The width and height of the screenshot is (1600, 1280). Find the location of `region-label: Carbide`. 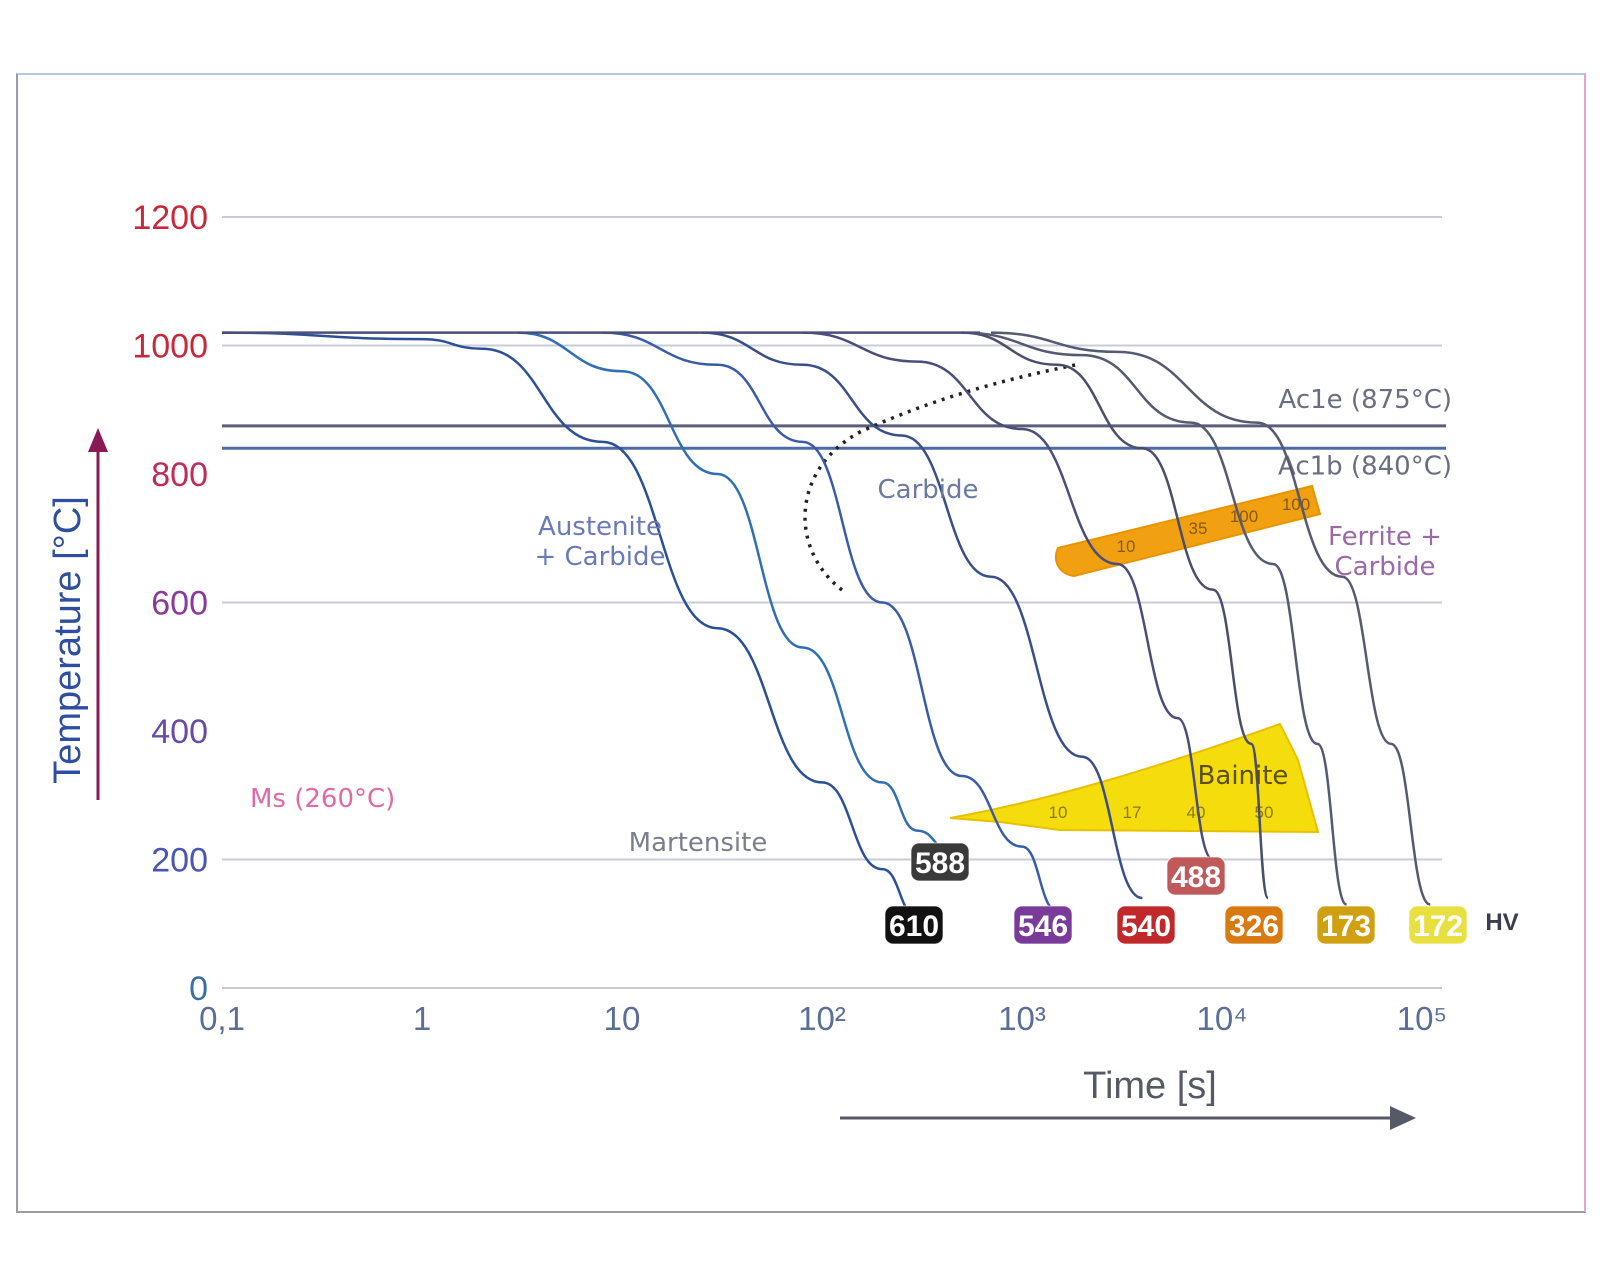

region-label: Carbide is located at coordinates (927, 490).